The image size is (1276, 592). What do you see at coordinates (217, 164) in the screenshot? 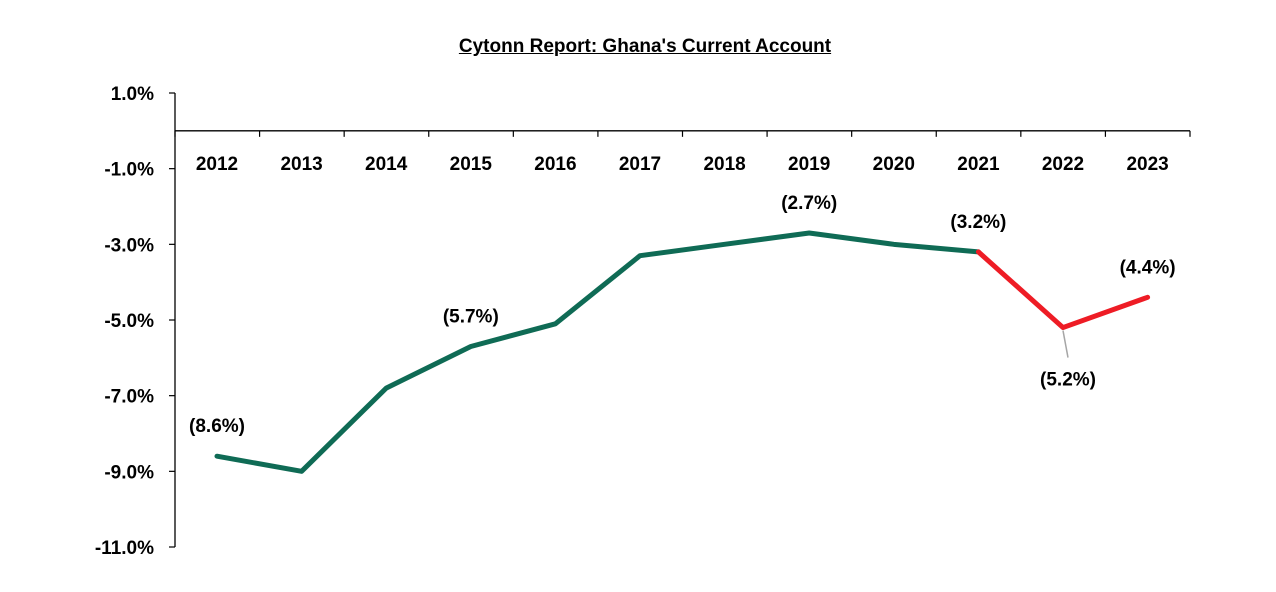
I see `x-tick-label: 2012` at bounding box center [217, 164].